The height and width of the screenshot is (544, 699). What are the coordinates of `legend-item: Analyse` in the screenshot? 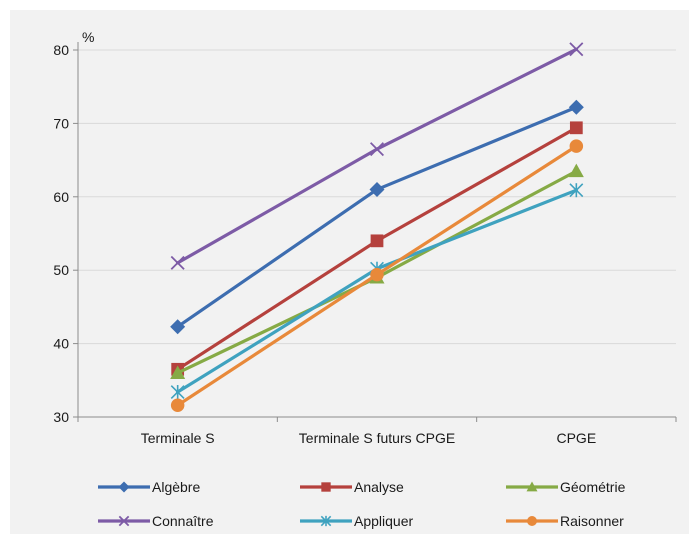 It's located at (352, 487).